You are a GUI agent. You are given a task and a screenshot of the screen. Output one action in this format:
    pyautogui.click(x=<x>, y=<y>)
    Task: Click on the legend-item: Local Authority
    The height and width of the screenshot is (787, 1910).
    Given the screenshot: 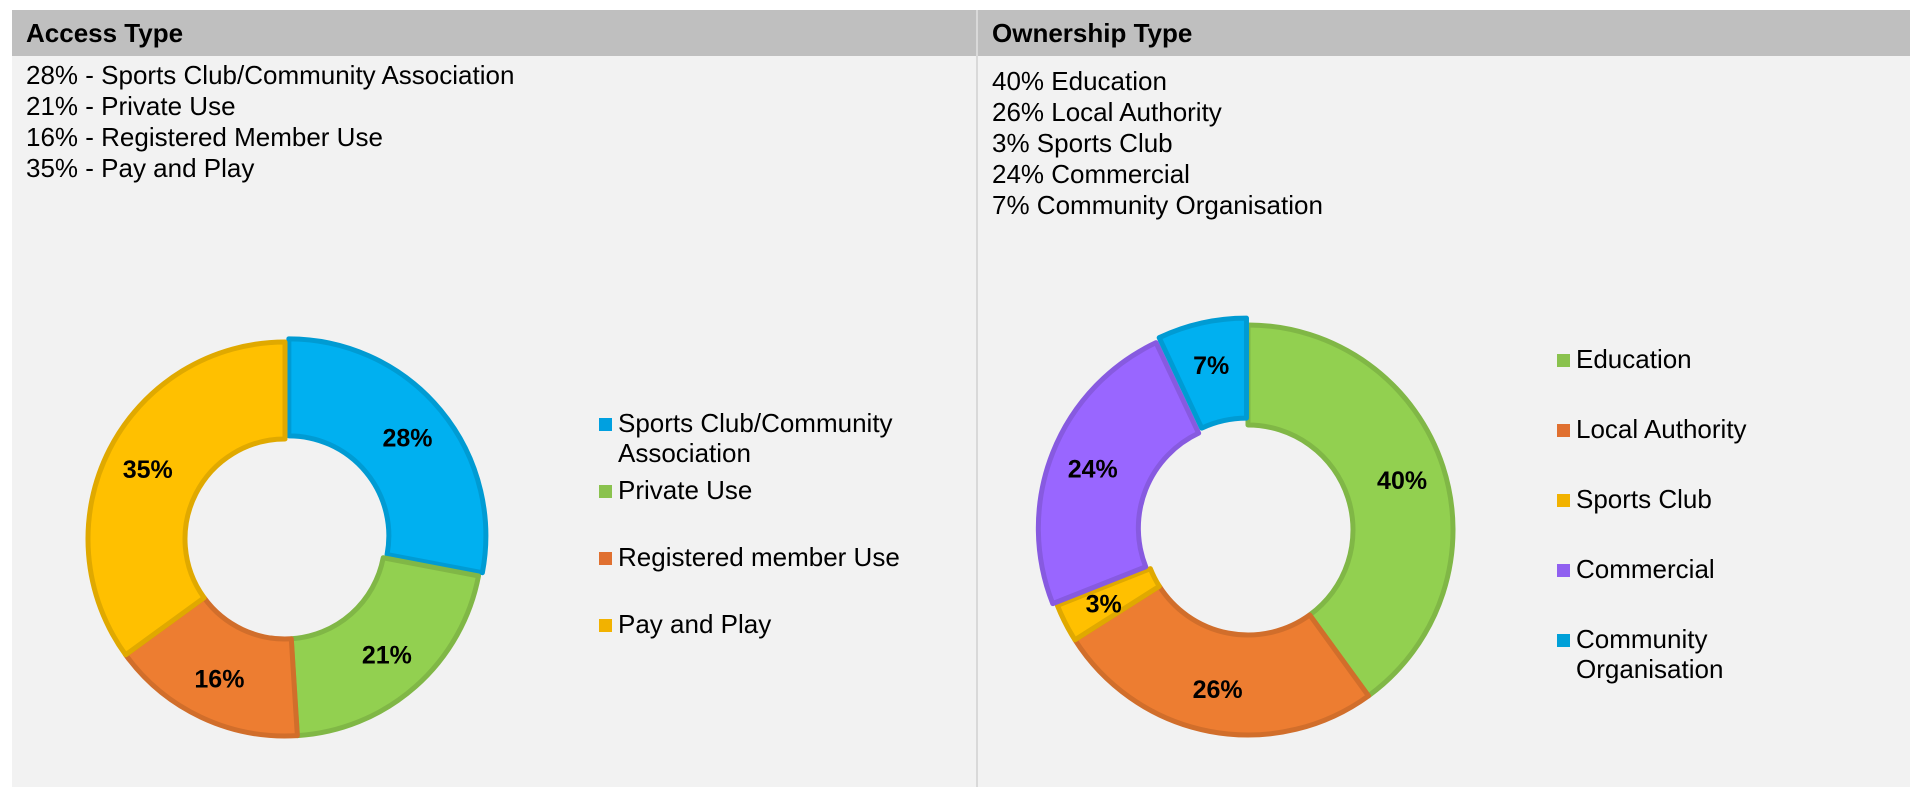 What is the action you would take?
    pyautogui.click(x=1652, y=429)
    